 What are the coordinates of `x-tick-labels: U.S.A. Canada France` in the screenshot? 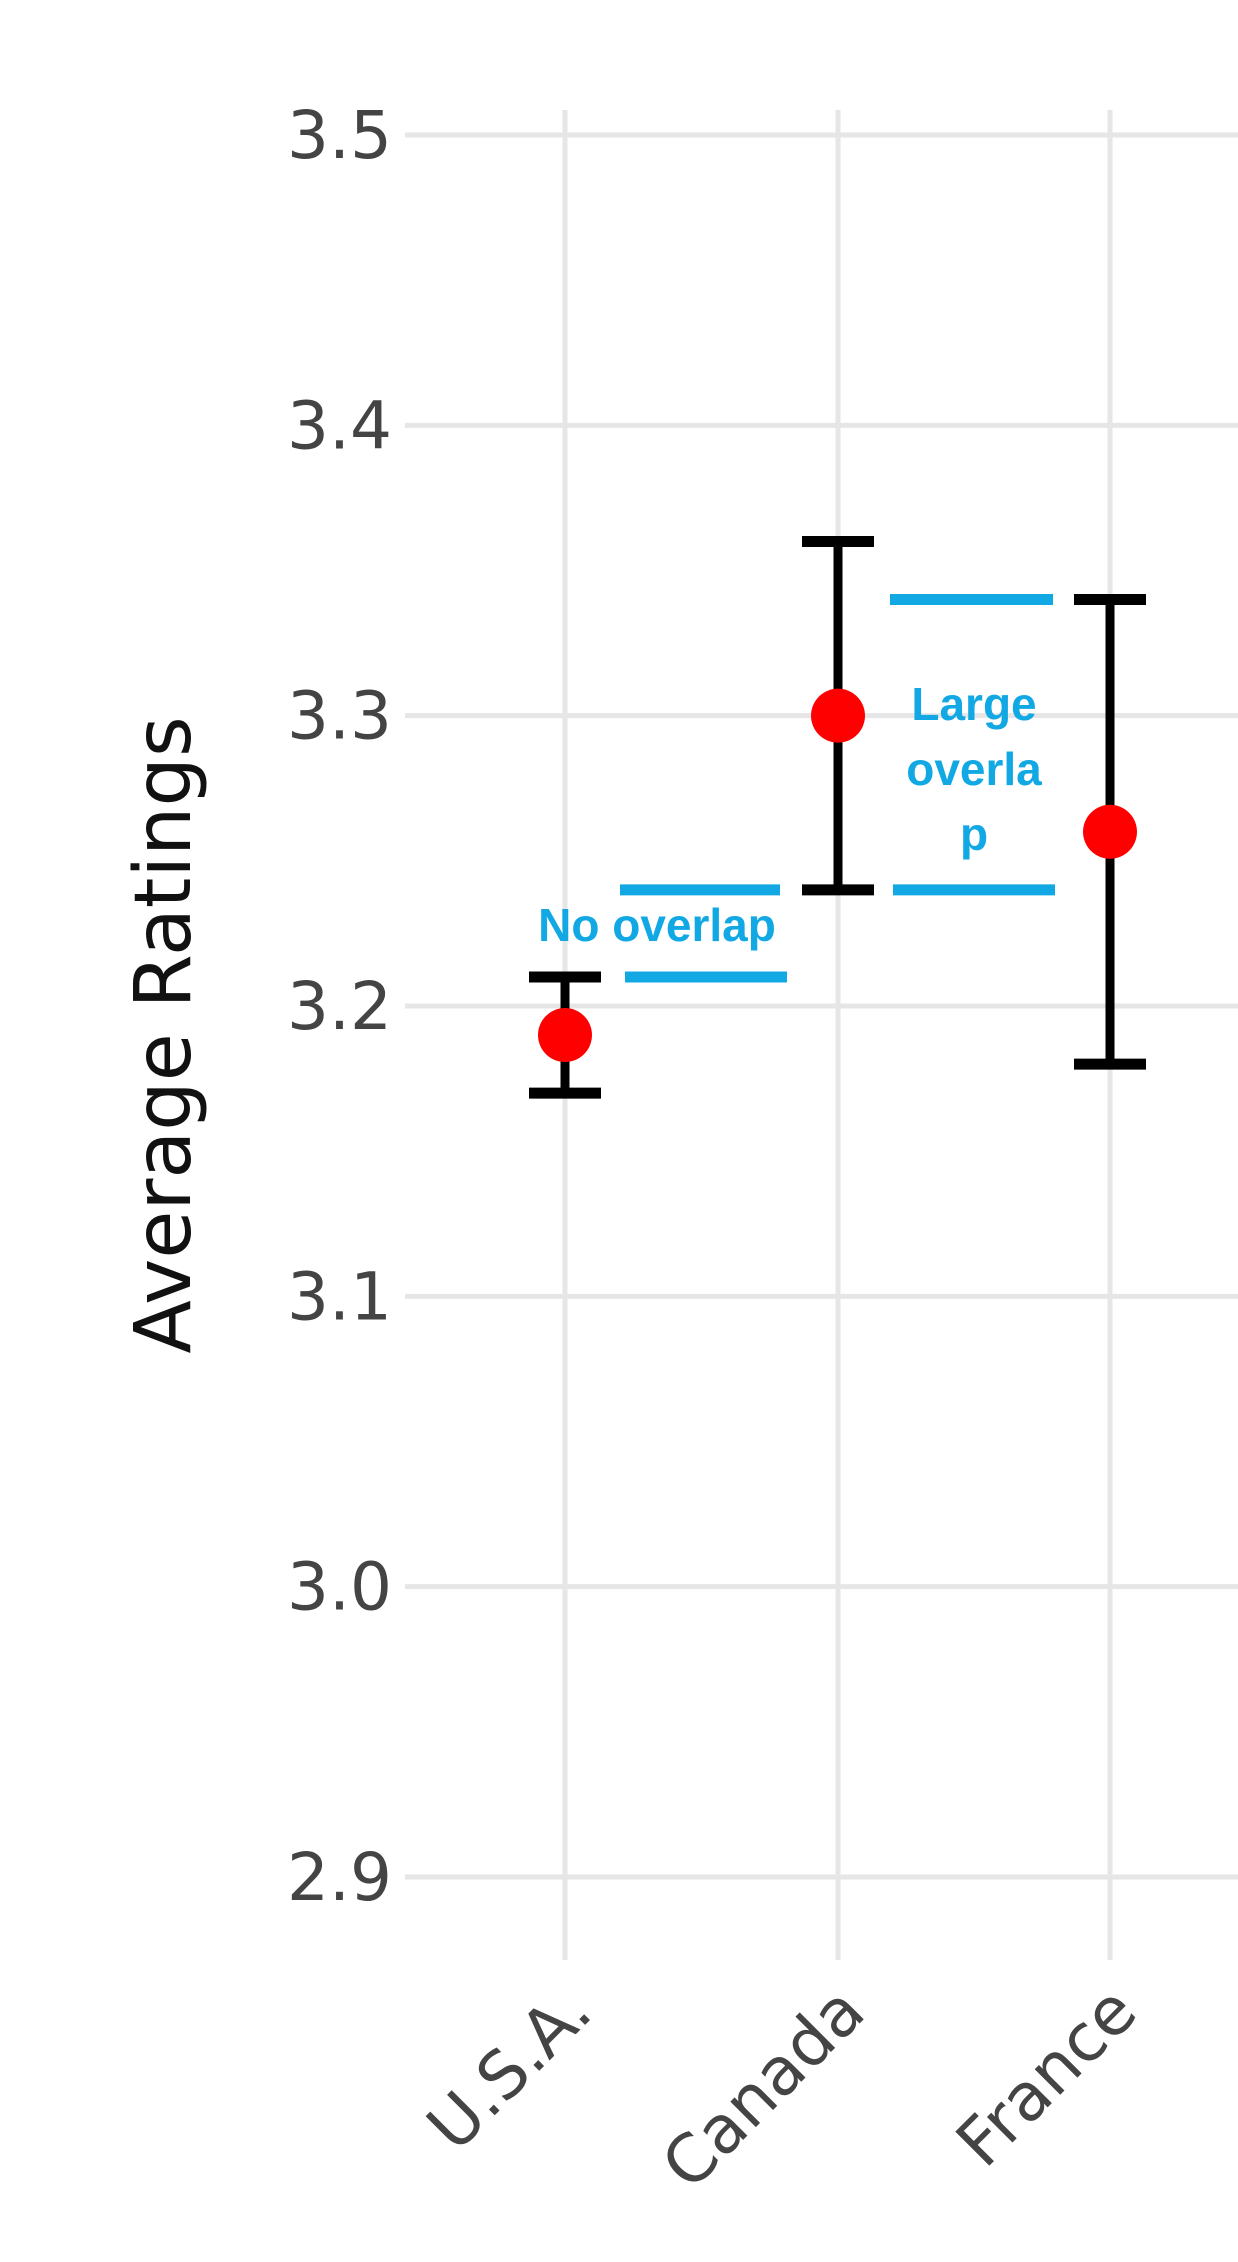 It's located at (781, 2088).